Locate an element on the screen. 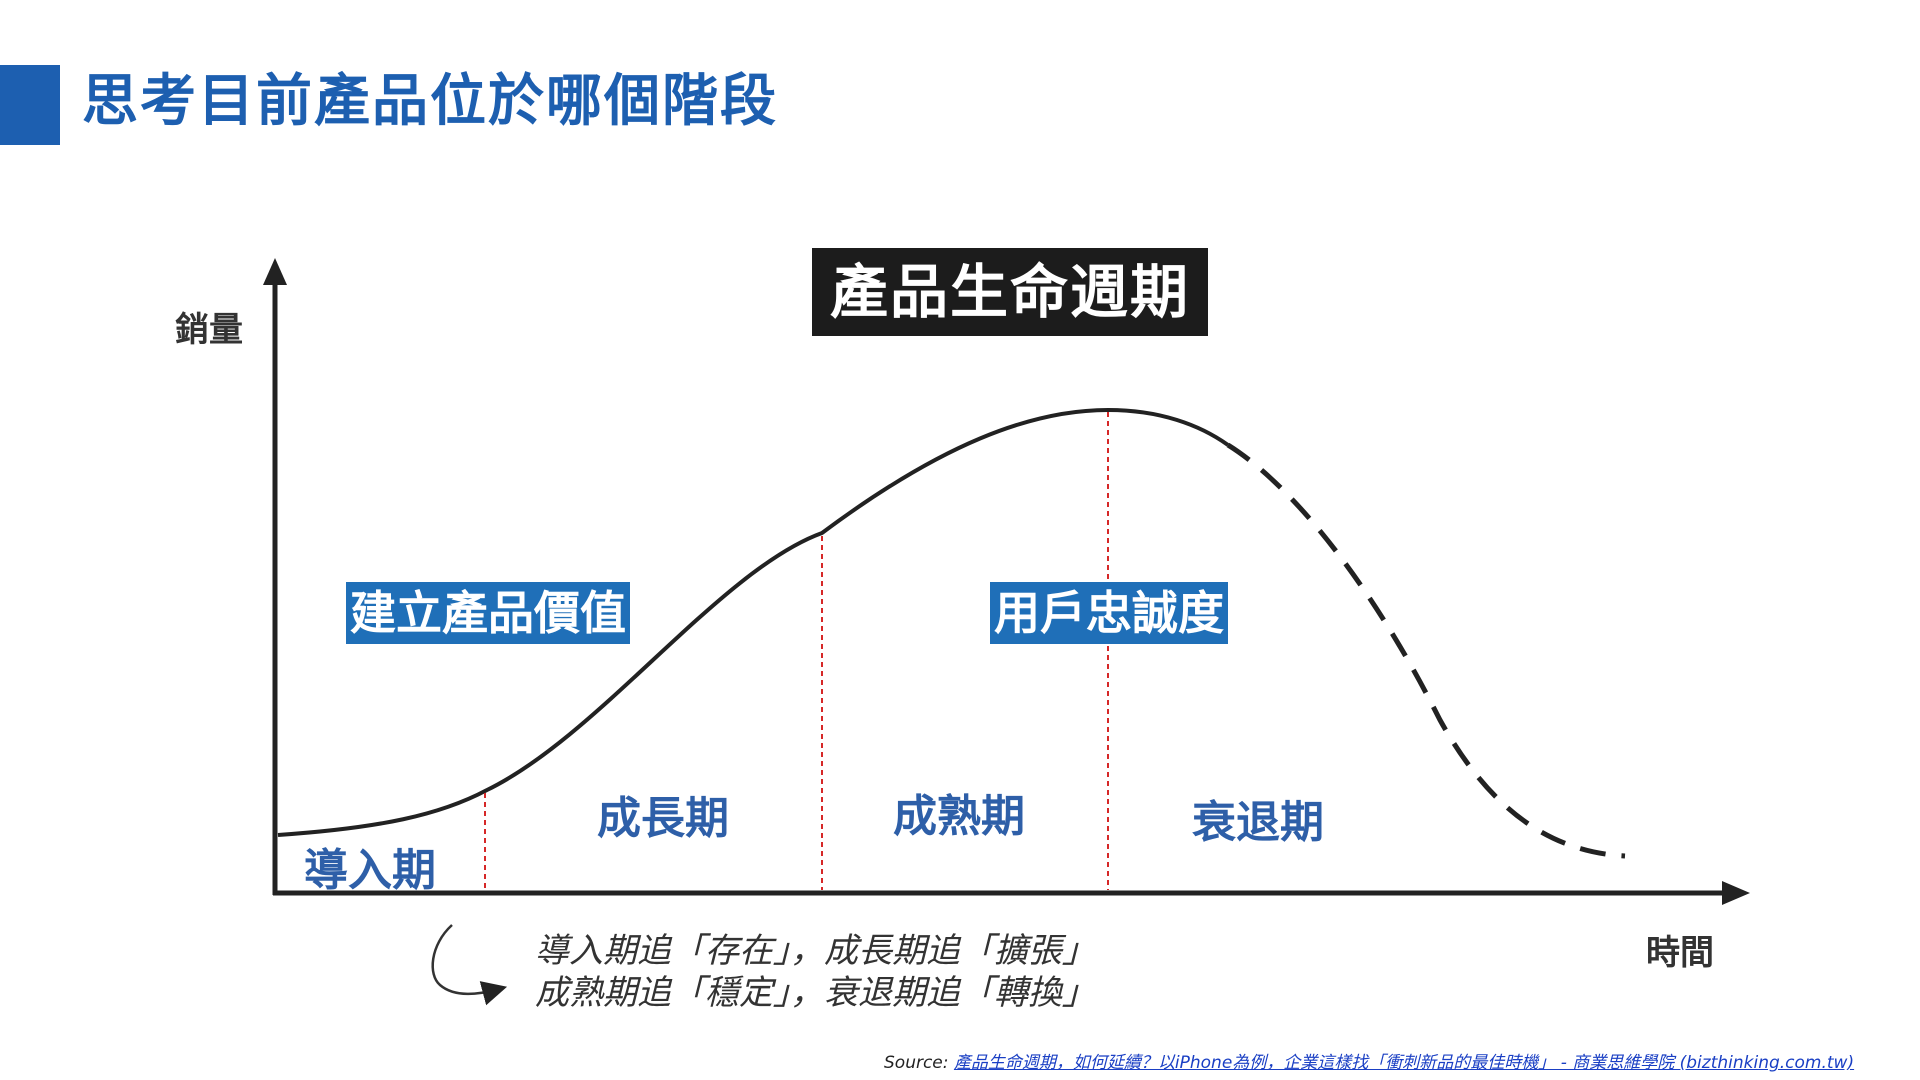  source-prefix: Source: is located at coordinates (919, 1063).